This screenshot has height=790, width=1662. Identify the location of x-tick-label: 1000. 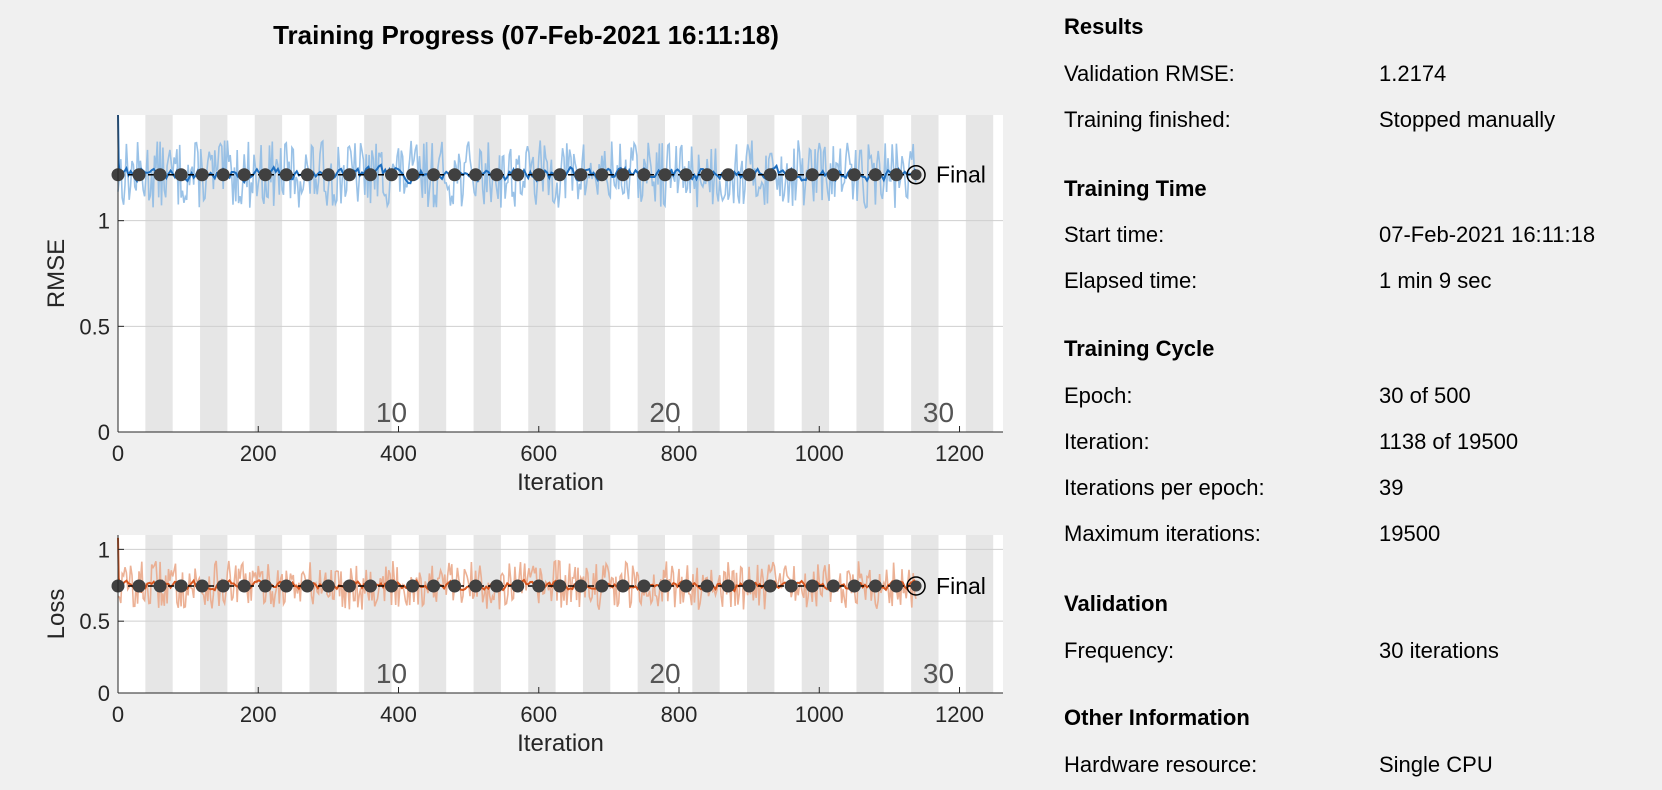
(819, 714).